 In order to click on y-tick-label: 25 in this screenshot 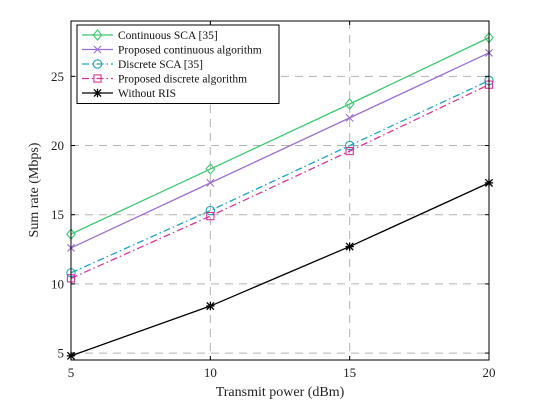, I will do `click(57, 76)`.